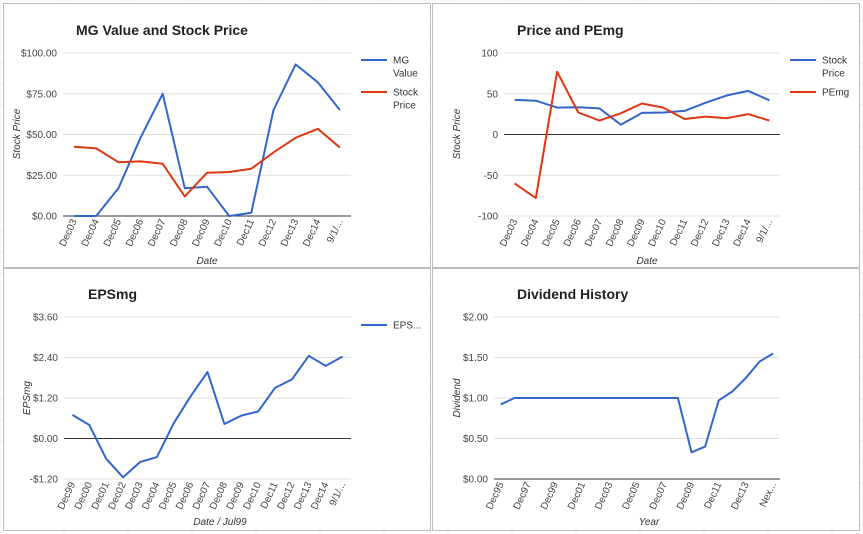 This screenshot has height=534, width=863. What do you see at coordinates (495, 135) in the screenshot?
I see `y-tick-label: 0` at bounding box center [495, 135].